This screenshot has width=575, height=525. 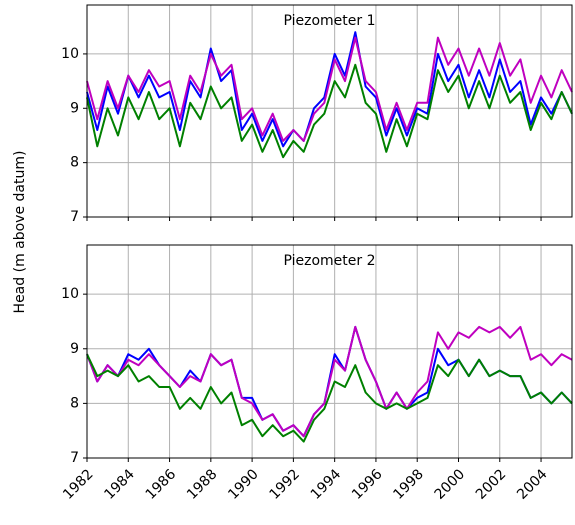 I want to click on panel-title: Piezometer 1, so click(x=329, y=21).